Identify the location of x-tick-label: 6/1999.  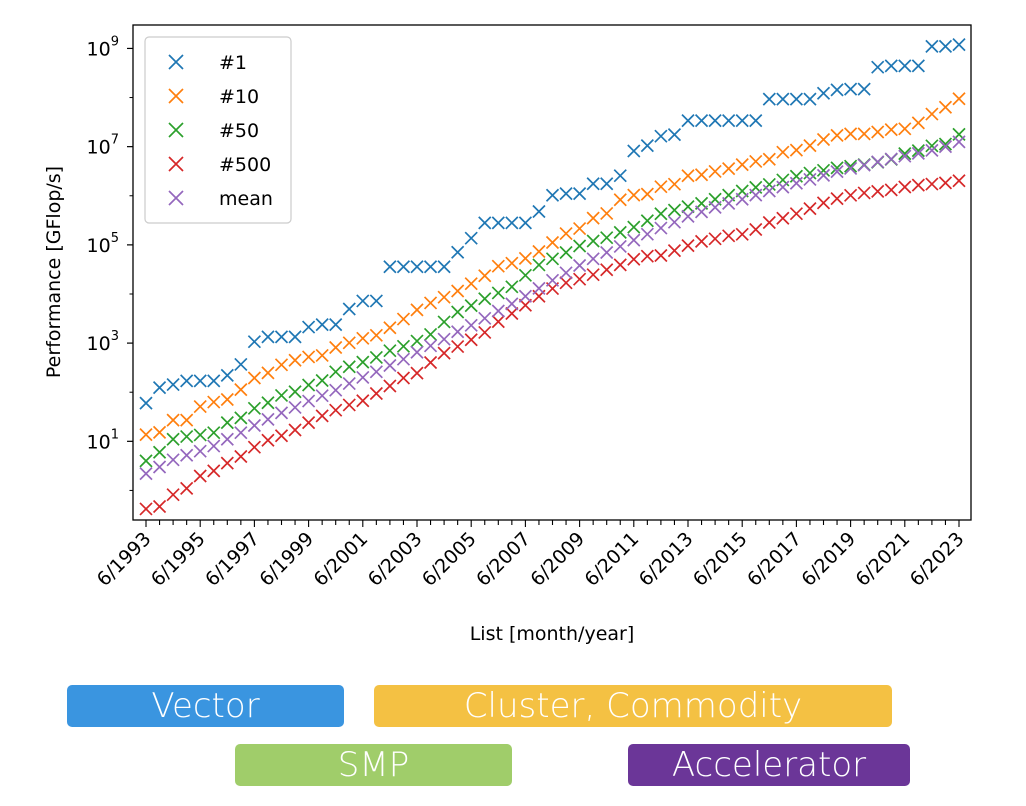
(286, 559).